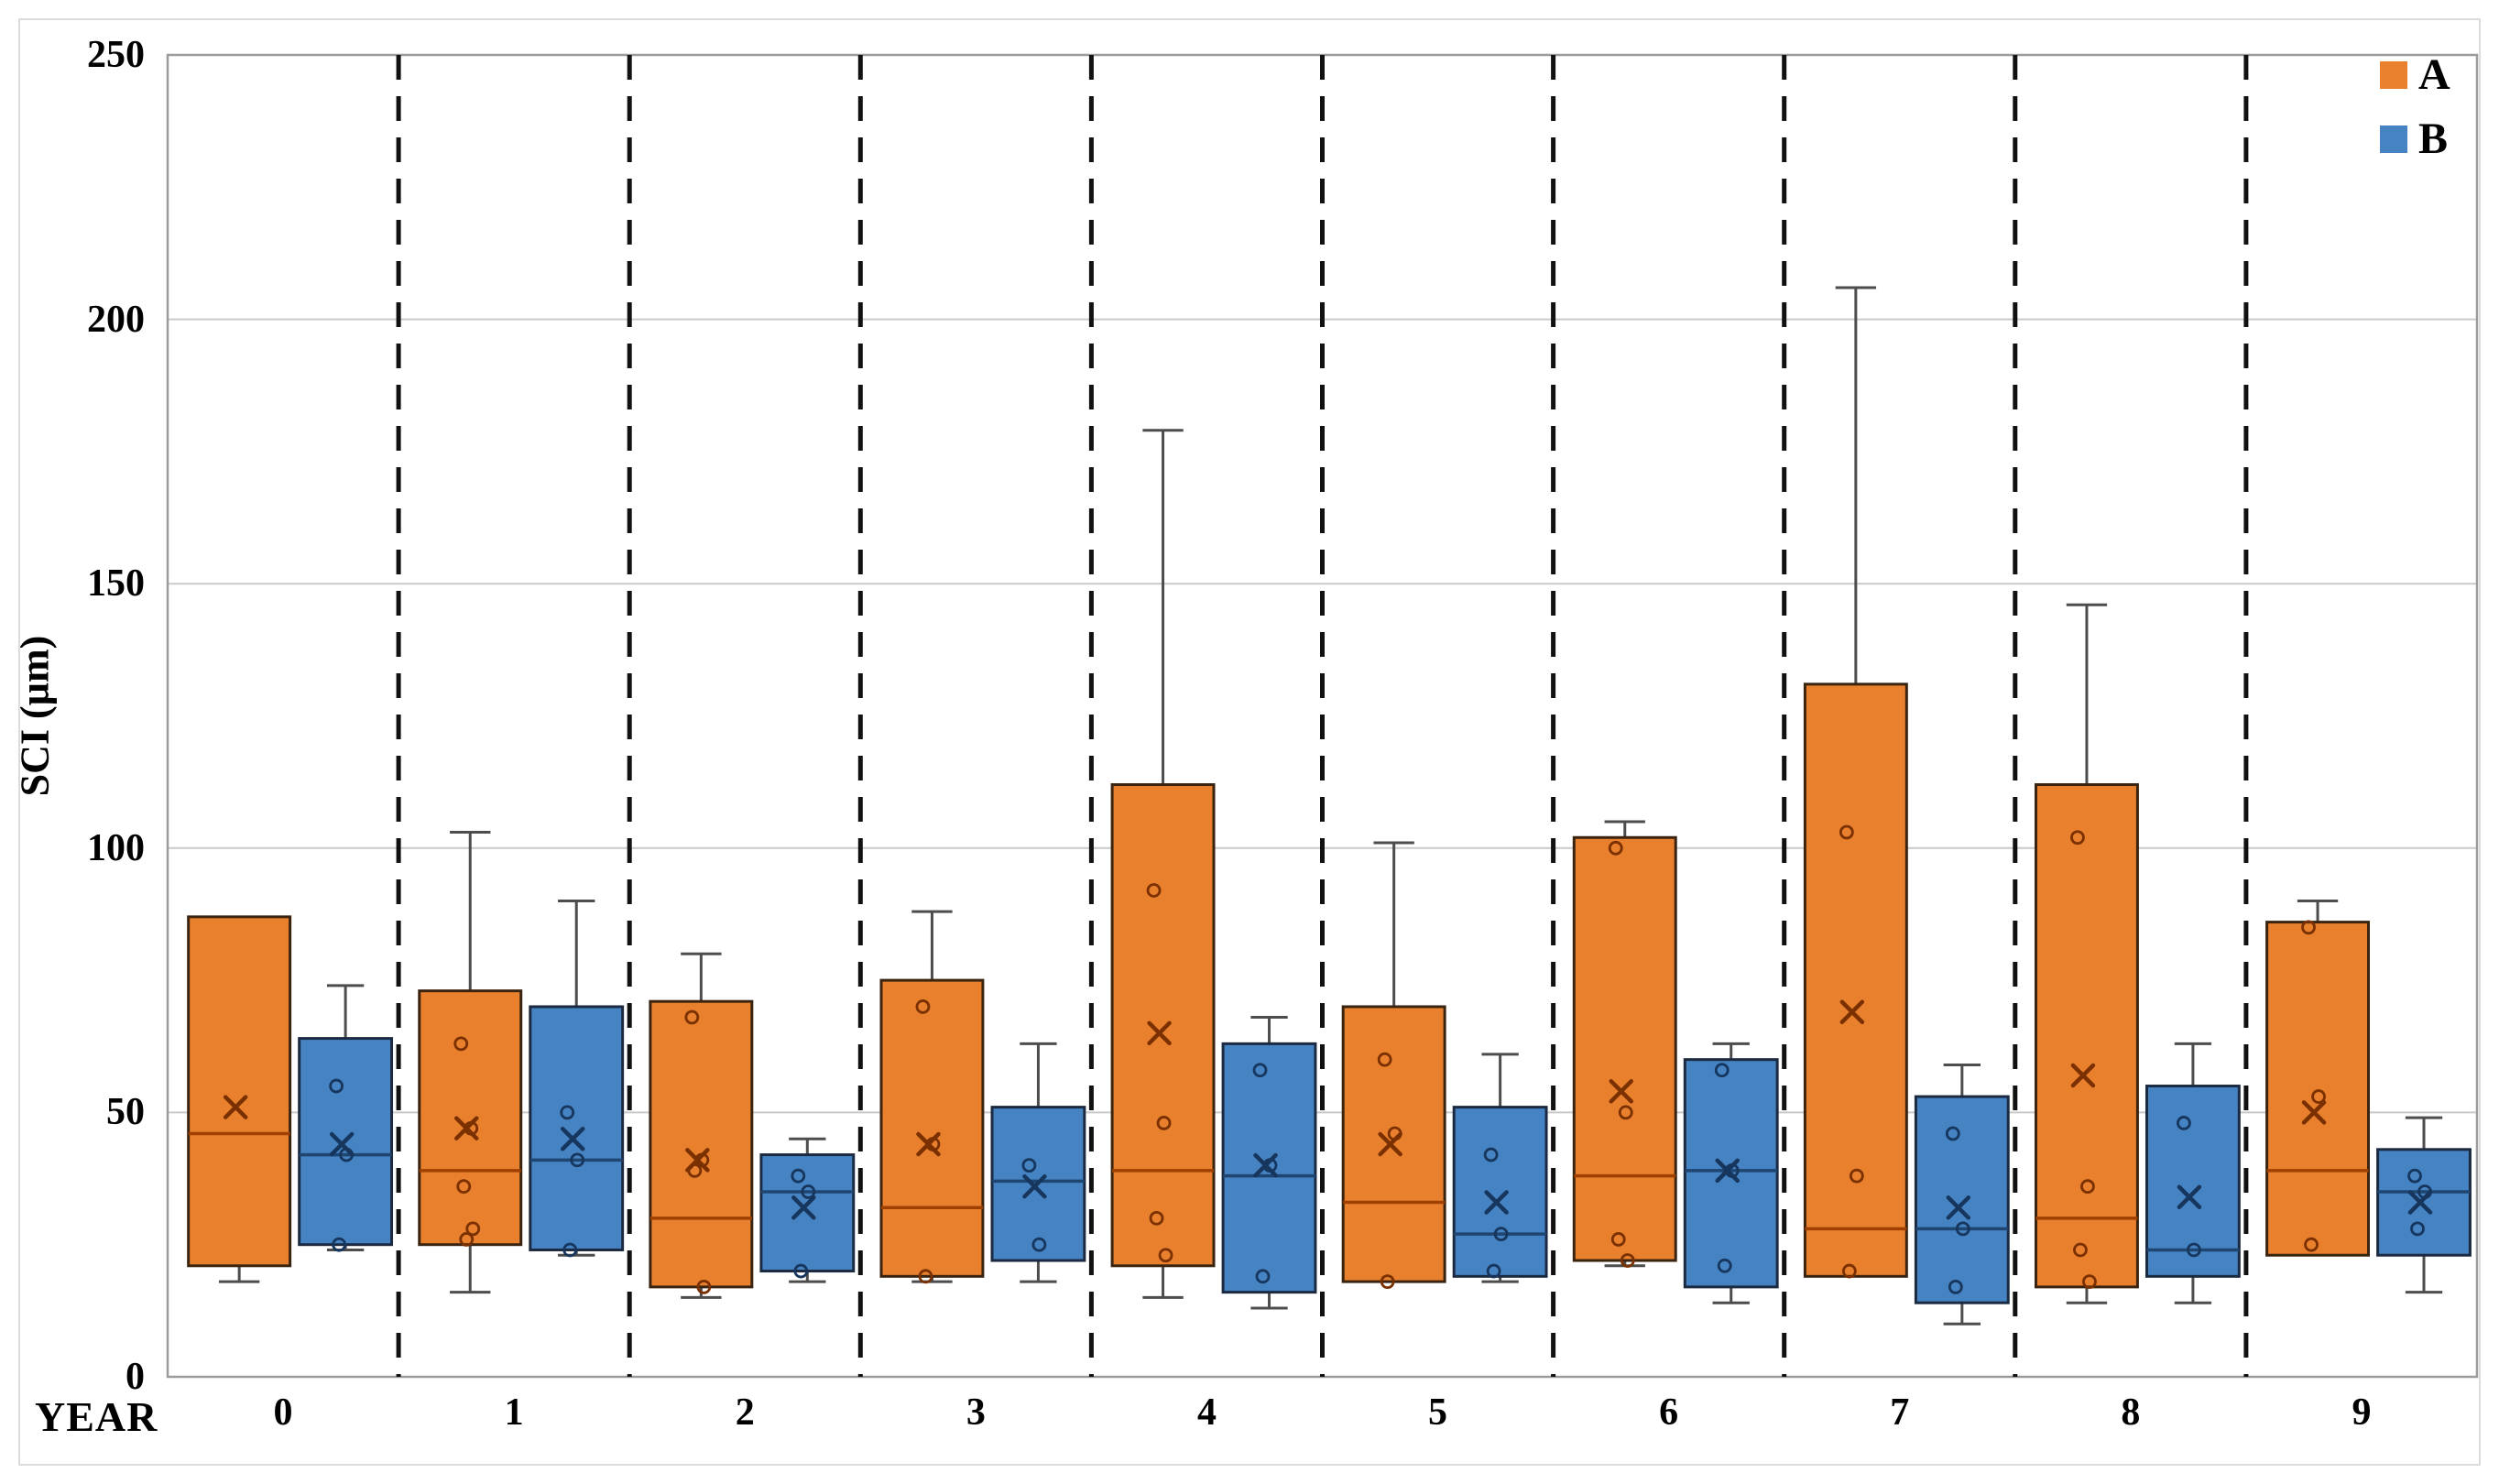 Image resolution: width=2499 pixels, height=1484 pixels. What do you see at coordinates (135, 1377) in the screenshot?
I see `y-tick-0: 0` at bounding box center [135, 1377].